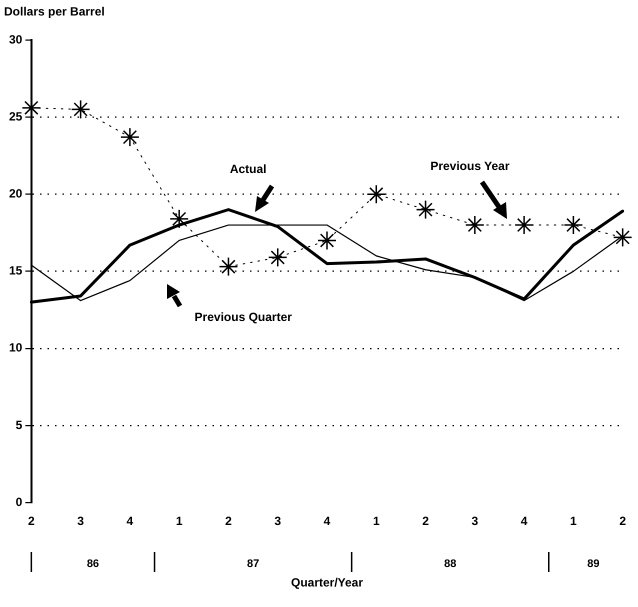  What do you see at coordinates (19, 501) in the screenshot?
I see `y-tick-label: 0` at bounding box center [19, 501].